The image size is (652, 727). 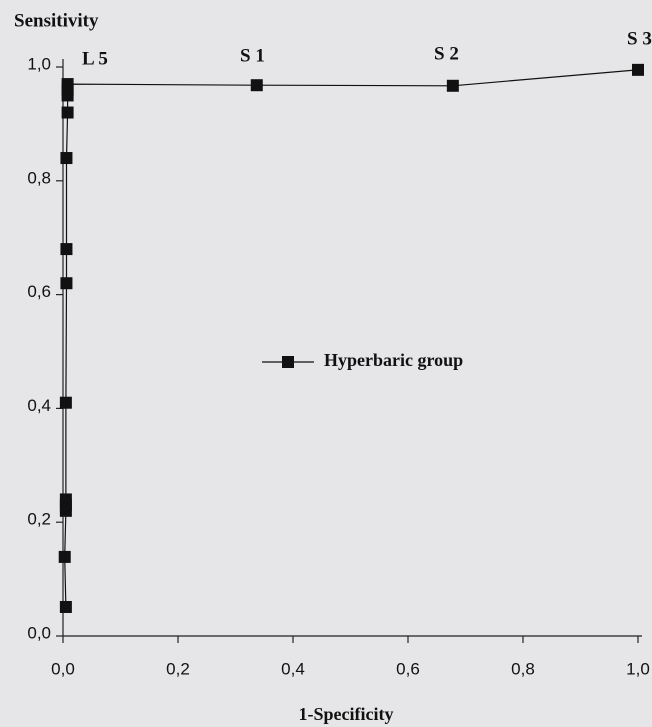 What do you see at coordinates (446, 53) in the screenshot?
I see `annotation: S 2` at bounding box center [446, 53].